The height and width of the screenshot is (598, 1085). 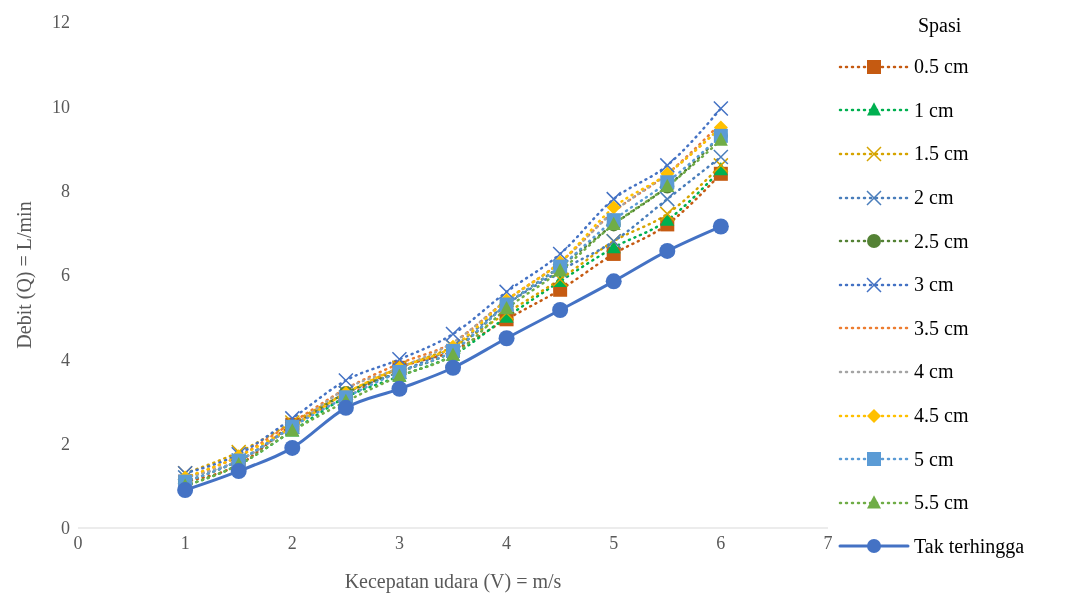 I want to click on legend-label: 3 cm, so click(x=934, y=285).